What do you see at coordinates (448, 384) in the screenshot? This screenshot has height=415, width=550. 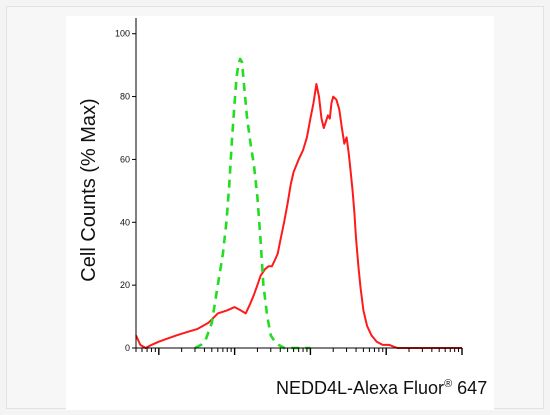 I see `registered-mark: ®` at bounding box center [448, 384].